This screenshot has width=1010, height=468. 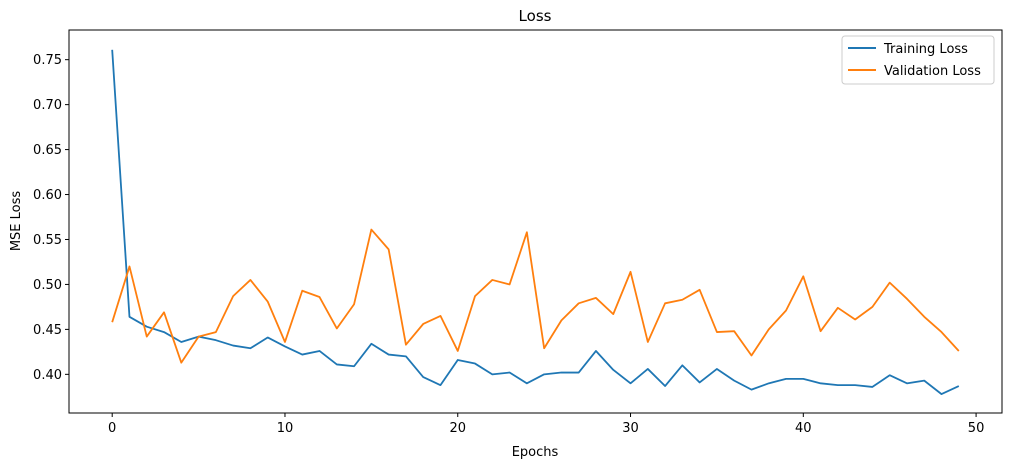 What do you see at coordinates (285, 428) in the screenshot?
I see `x-tick-label: 10` at bounding box center [285, 428].